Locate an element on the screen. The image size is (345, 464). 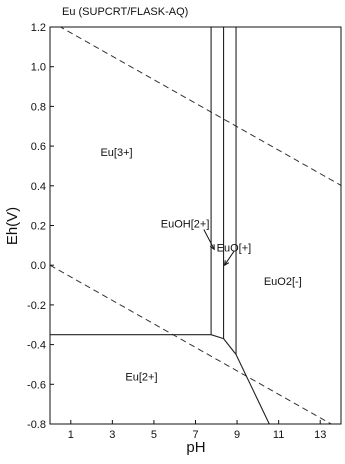
y-tick-label: 1.2 is located at coordinates (38, 28).